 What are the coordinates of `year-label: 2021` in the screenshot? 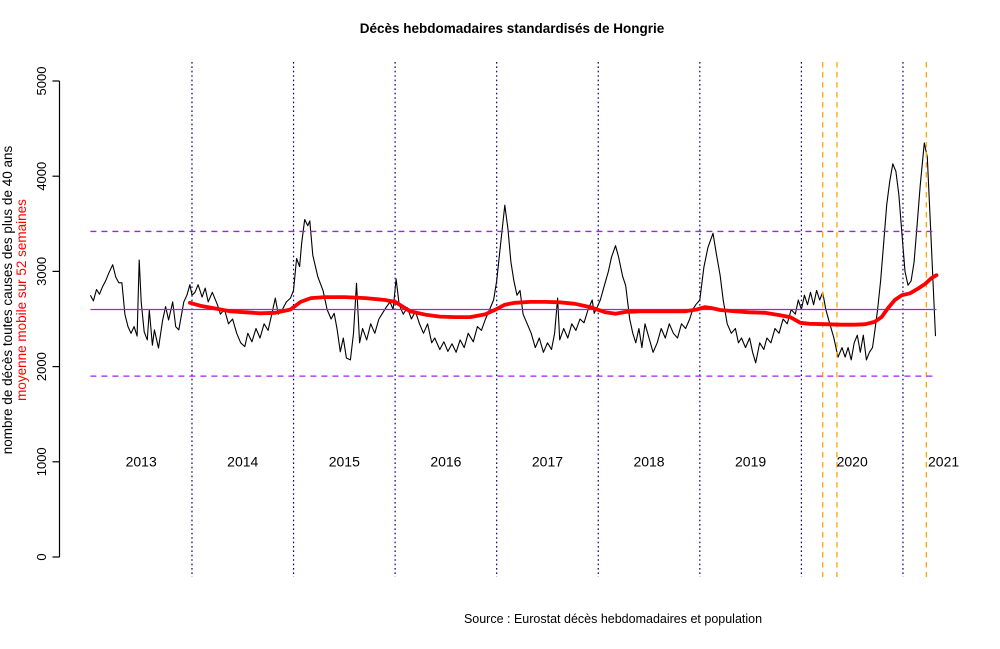 It's located at (943, 461).